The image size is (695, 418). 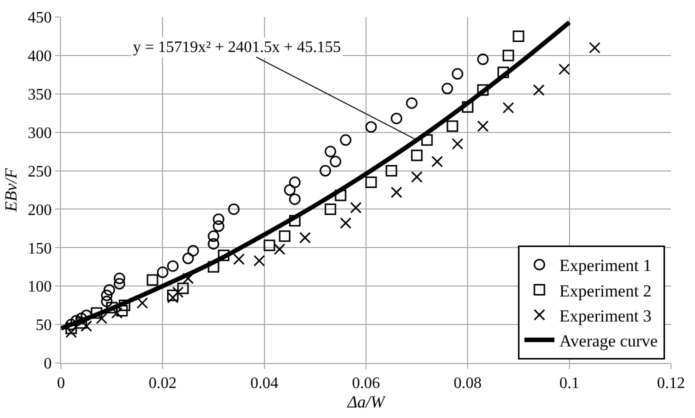 What do you see at coordinates (366, 383) in the screenshot?
I see `x-tick-label: 0.06` at bounding box center [366, 383].